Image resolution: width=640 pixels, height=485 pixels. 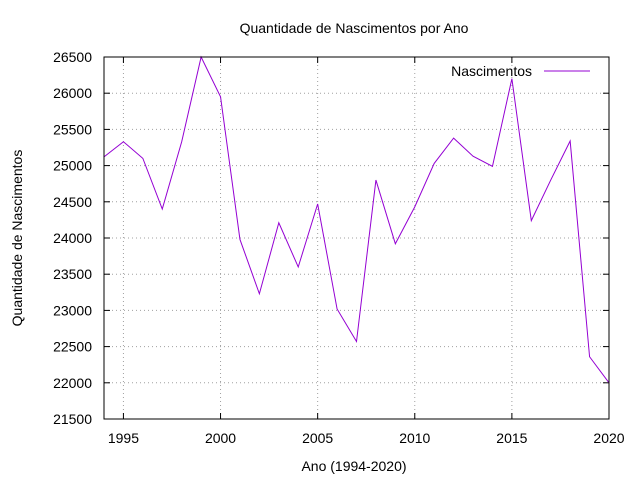 What do you see at coordinates (220, 438) in the screenshot?
I see `x-tick-label: 2000` at bounding box center [220, 438].